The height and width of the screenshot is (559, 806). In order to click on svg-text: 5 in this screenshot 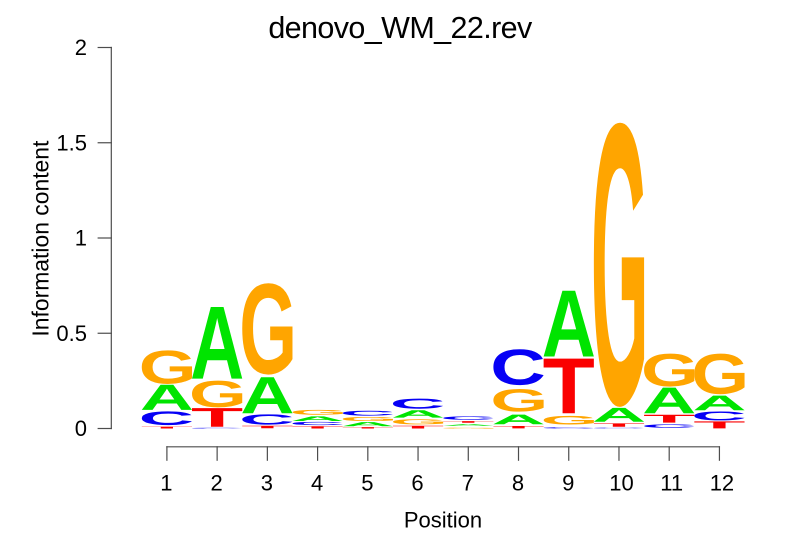, I will do `click(367, 483)`.